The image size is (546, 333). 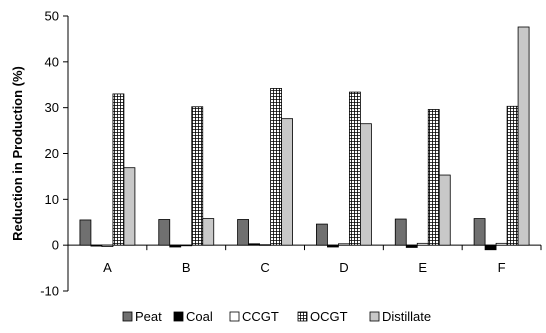 What do you see at coordinates (52, 199) in the screenshot?
I see `y-tick-label: 10` at bounding box center [52, 199].